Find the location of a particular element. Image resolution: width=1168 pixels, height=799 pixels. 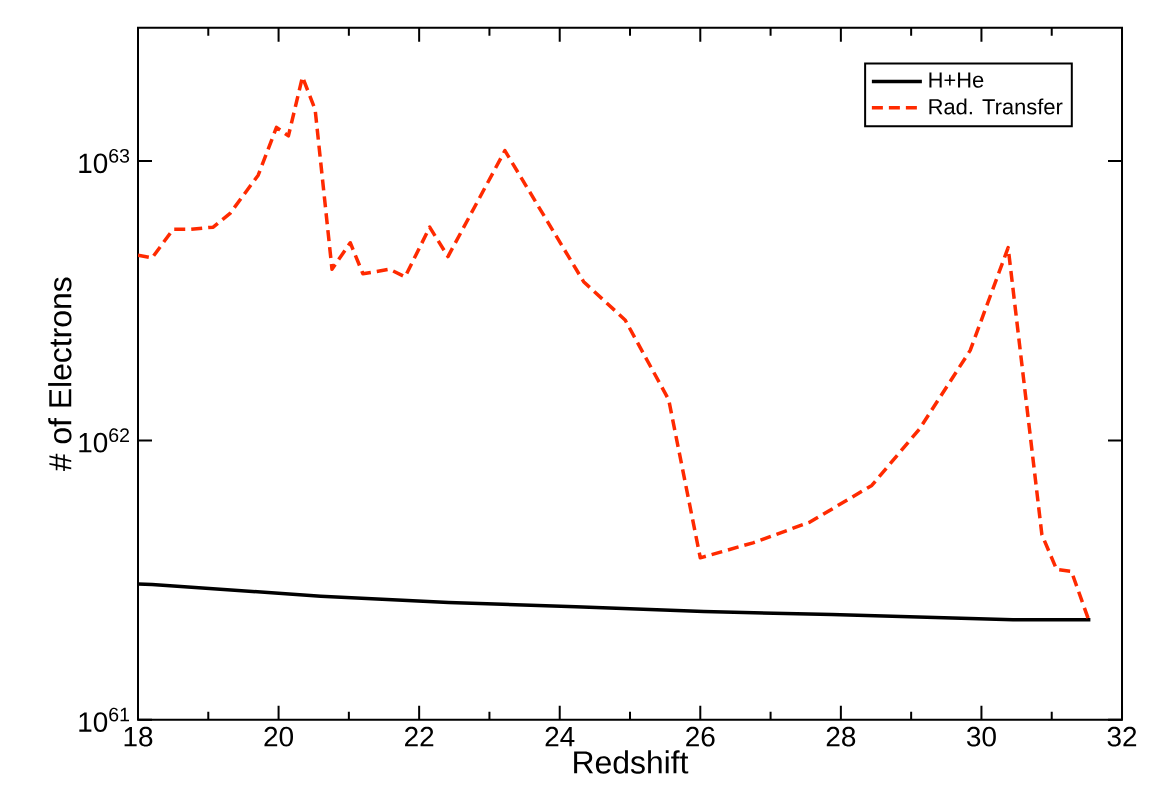

y-tick-label: 10$^{63}$ is located at coordinates (104, 161).